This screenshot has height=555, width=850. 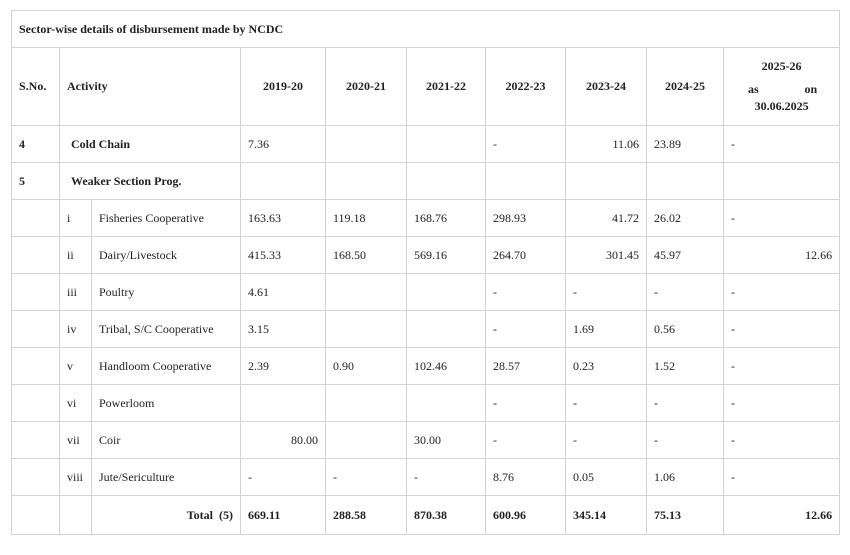 What do you see at coordinates (166, 255) in the screenshot?
I see `cell-activity: Dairy/Livestock` at bounding box center [166, 255].